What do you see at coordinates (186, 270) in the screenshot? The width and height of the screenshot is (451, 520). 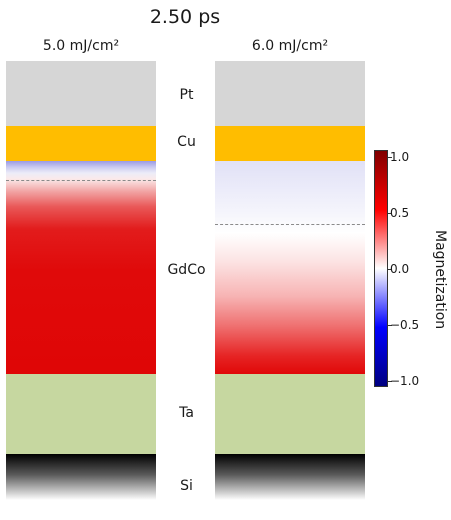 I see `layer-label-gdco: GdCo` at bounding box center [186, 270].